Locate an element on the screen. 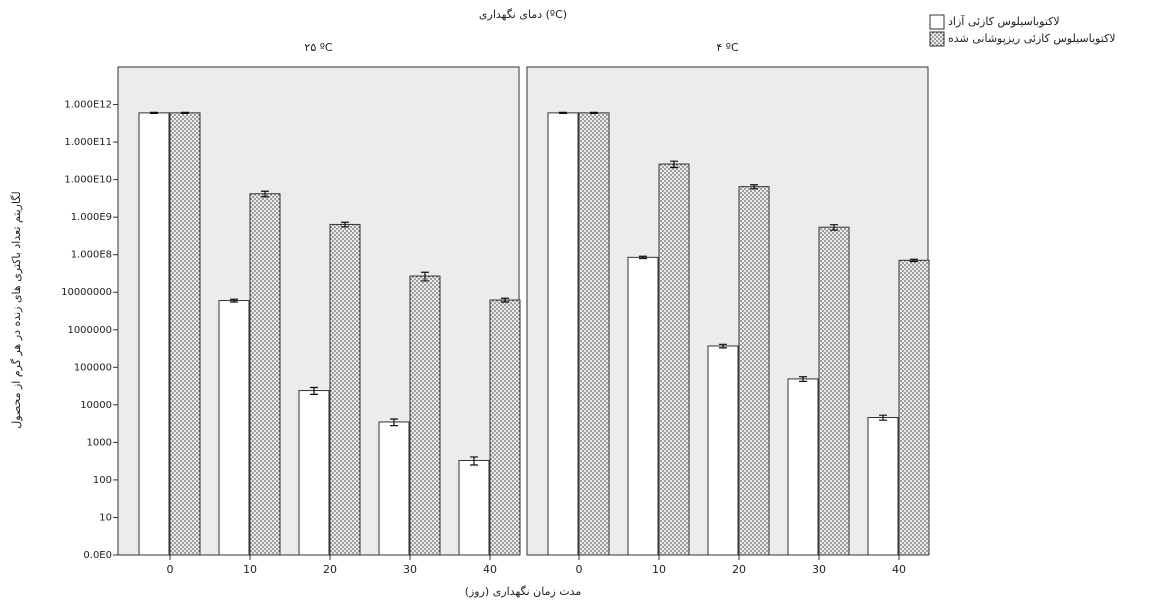 This screenshot has height=609, width=1161. y-tick-label: 0.0E0 is located at coordinates (97, 555).